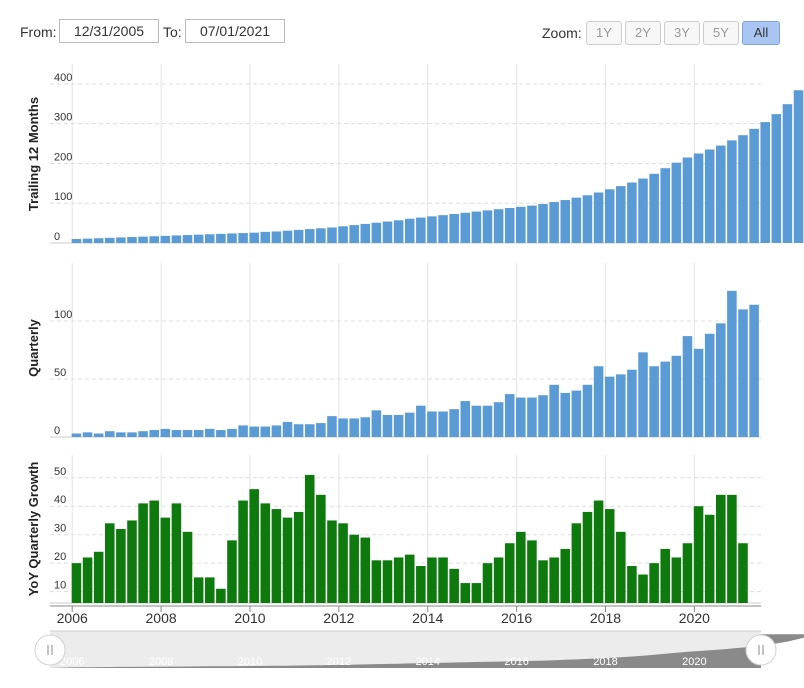  Describe the element at coordinates (604, 33) in the screenshot. I see `zoom-1y-button: 1Y` at that location.